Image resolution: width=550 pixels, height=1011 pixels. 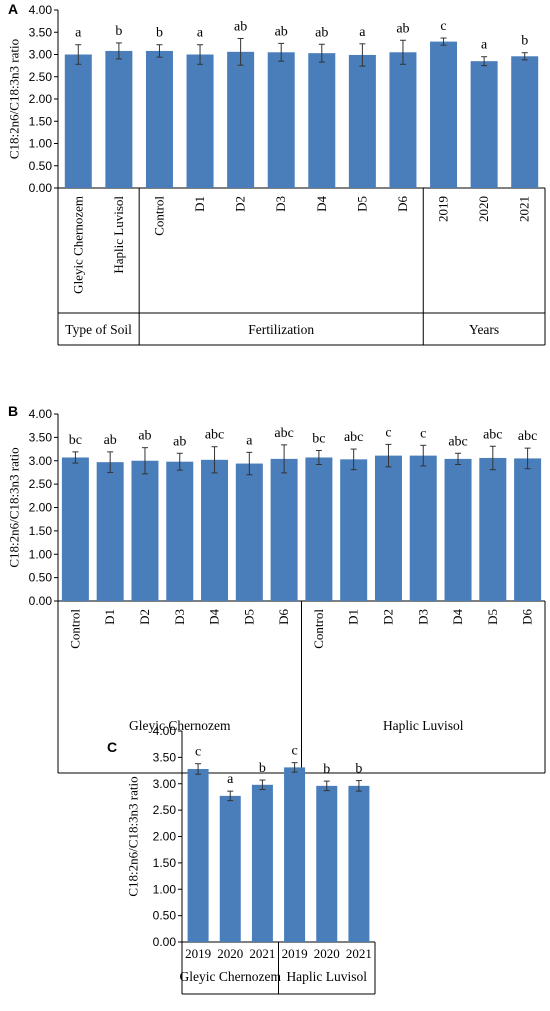 I want to click on category-label: D4, so click(x=214, y=617).